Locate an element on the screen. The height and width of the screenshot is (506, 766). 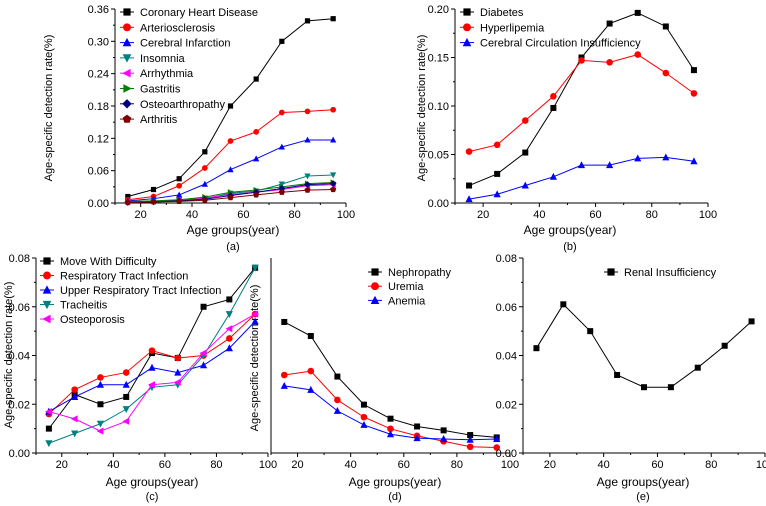
legend-label: Cerebral Circulation Insufficiency is located at coordinates (560, 44).